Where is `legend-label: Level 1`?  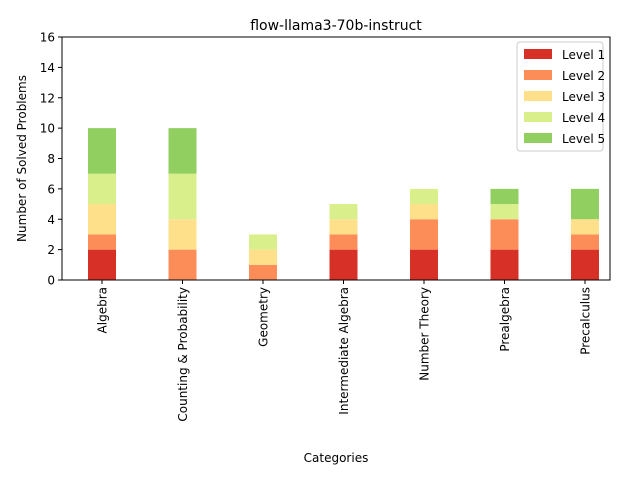 legend-label: Level 1 is located at coordinates (583, 55).